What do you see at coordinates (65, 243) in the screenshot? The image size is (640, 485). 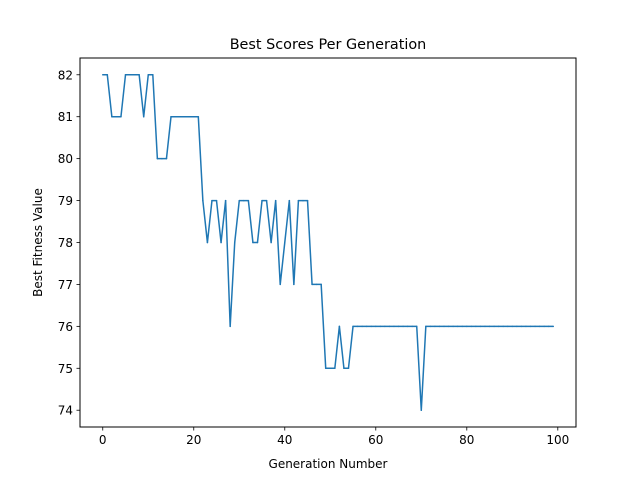 I see `y-tick-label: 78` at bounding box center [65, 243].